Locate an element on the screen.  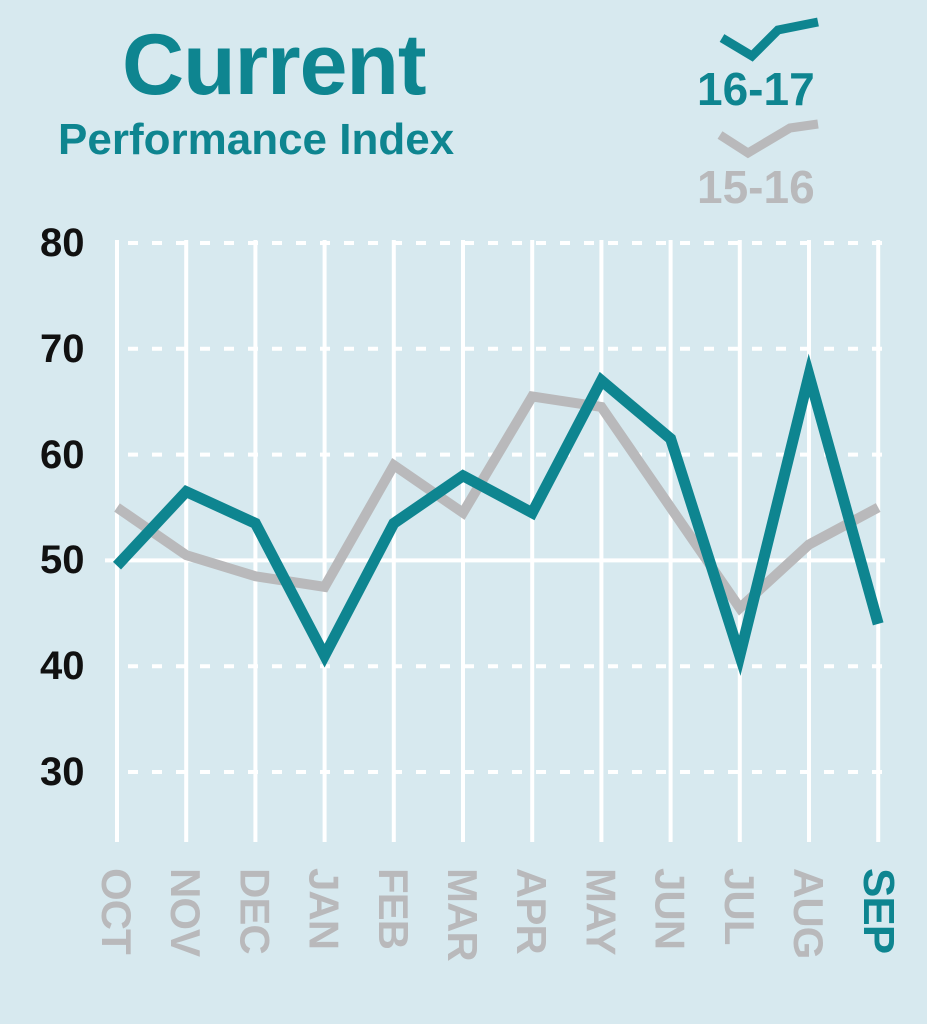
legend-swatches is located at coordinates (768, 88).